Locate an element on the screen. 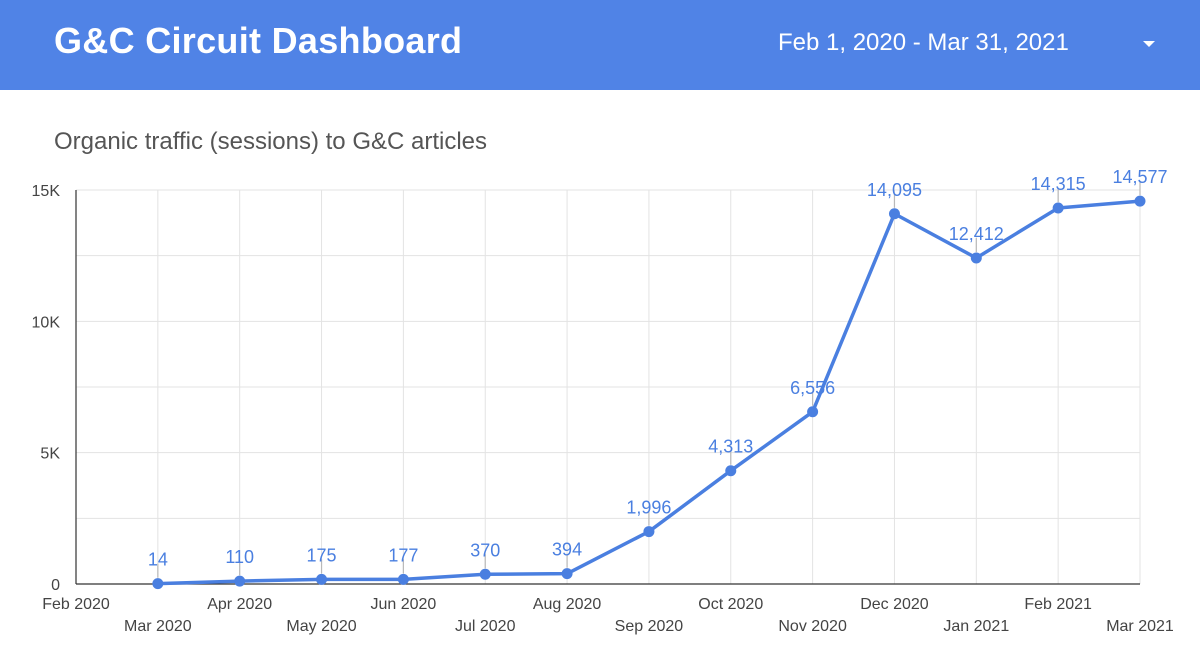 This screenshot has height=666, width=1200. data-label: 14,315 is located at coordinates (1058, 184).